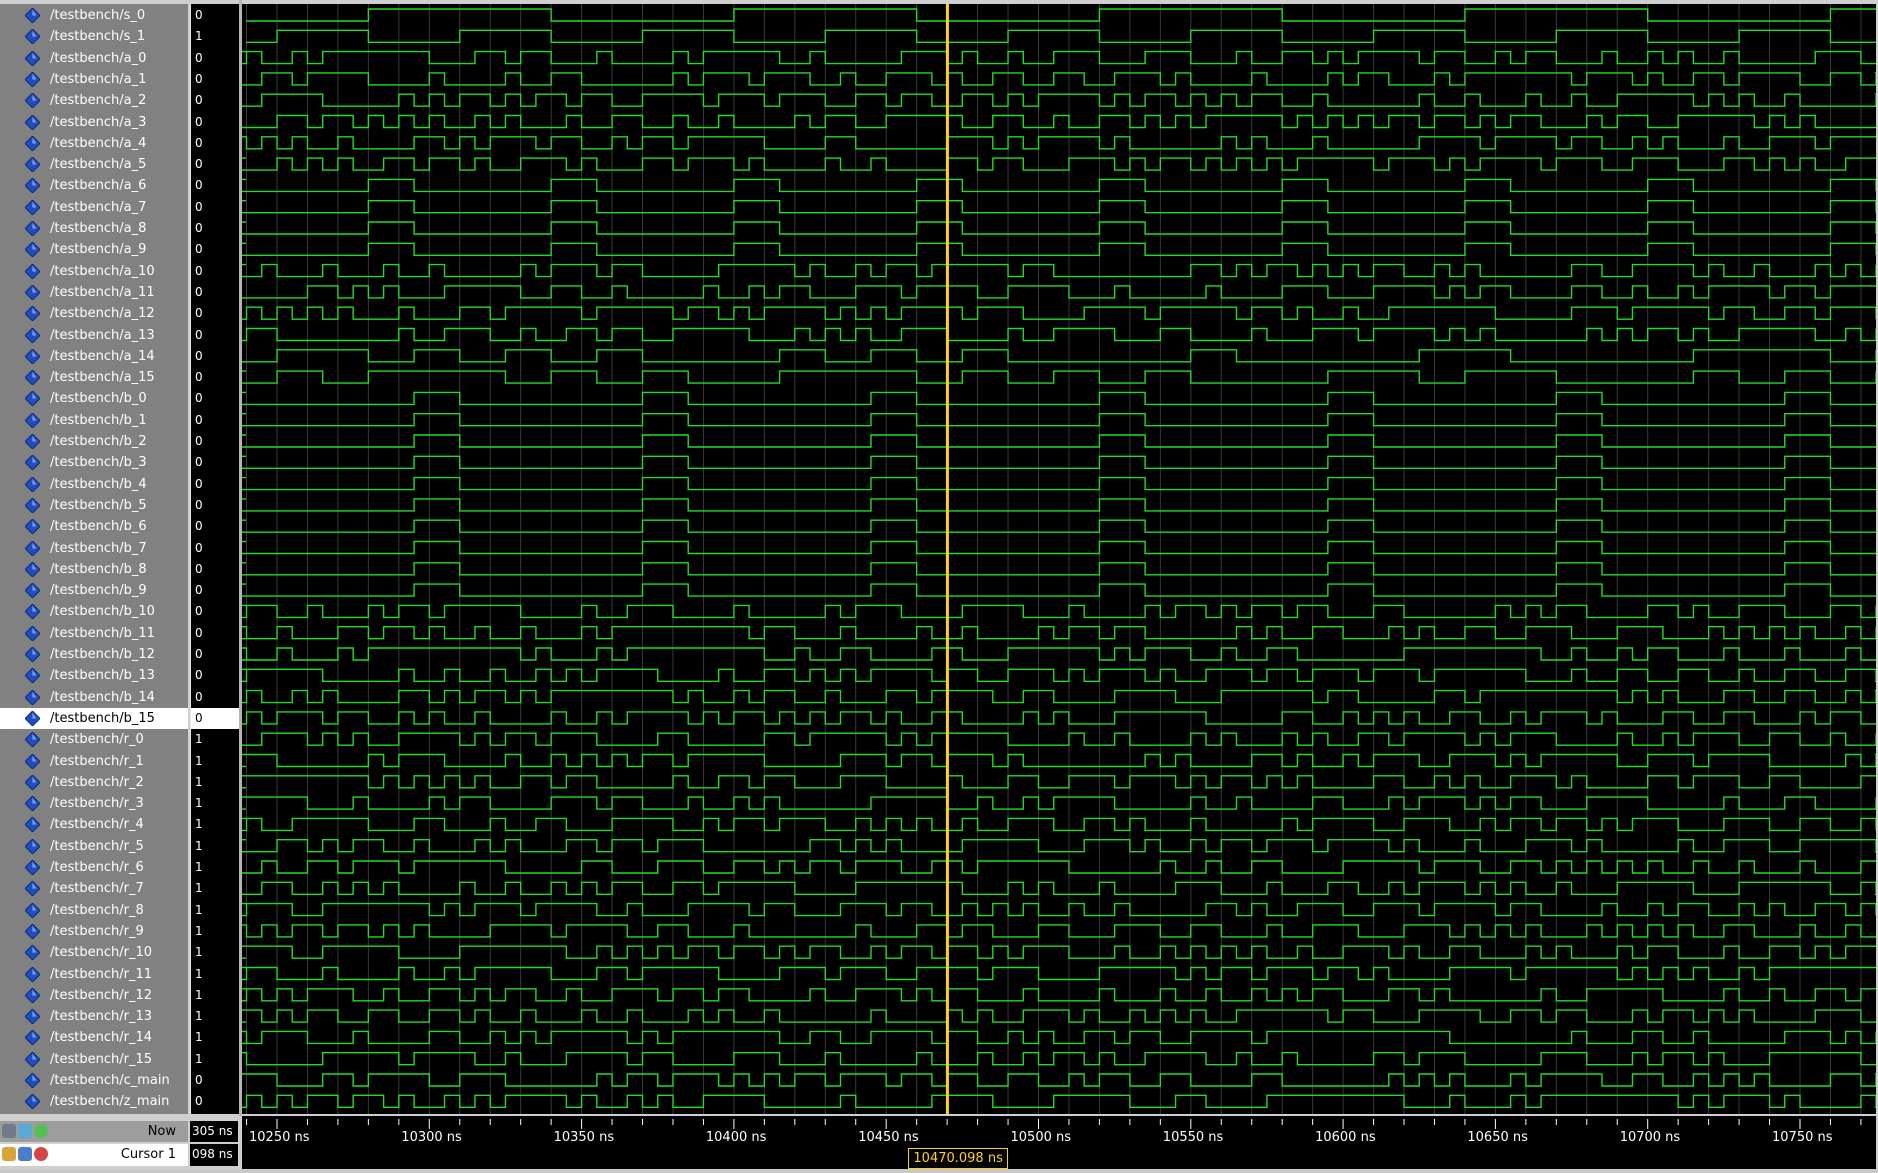 This screenshot has height=1173, width=1878. Describe the element at coordinates (94, 36) in the screenshot. I see `signal-row: /testbench/s_1` at that location.